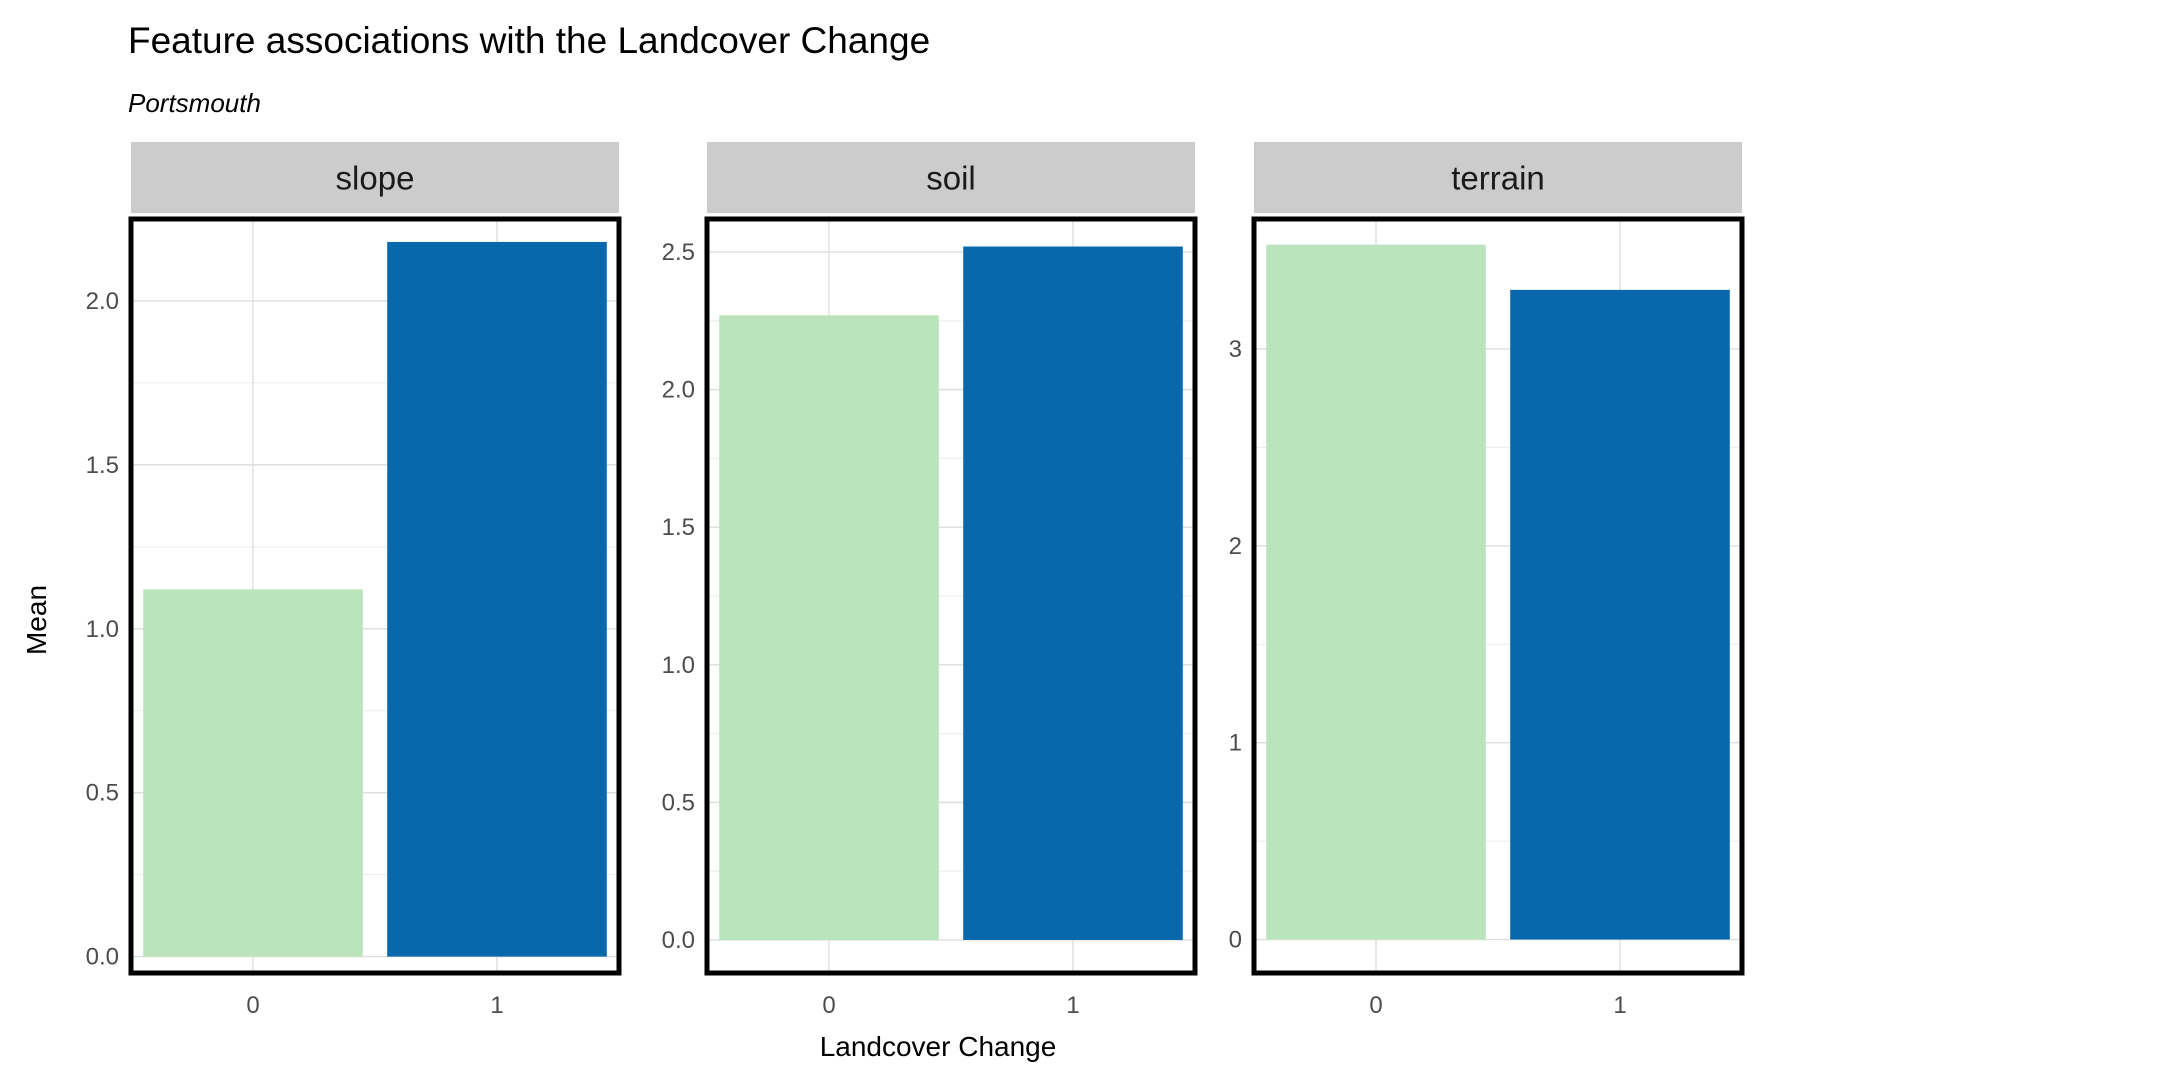  Describe the element at coordinates (938, 1046) in the screenshot. I see `x-axis-label: Landcover Change` at that location.